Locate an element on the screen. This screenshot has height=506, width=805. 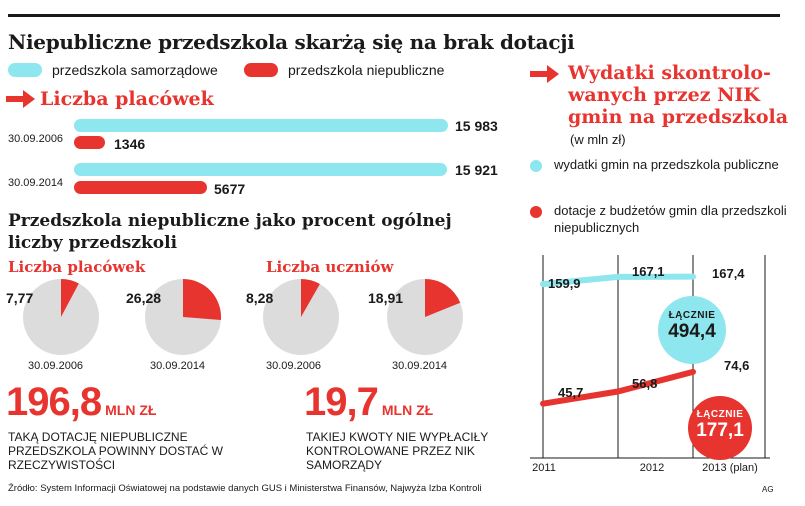
series-private-line is located at coordinates (618, 387).